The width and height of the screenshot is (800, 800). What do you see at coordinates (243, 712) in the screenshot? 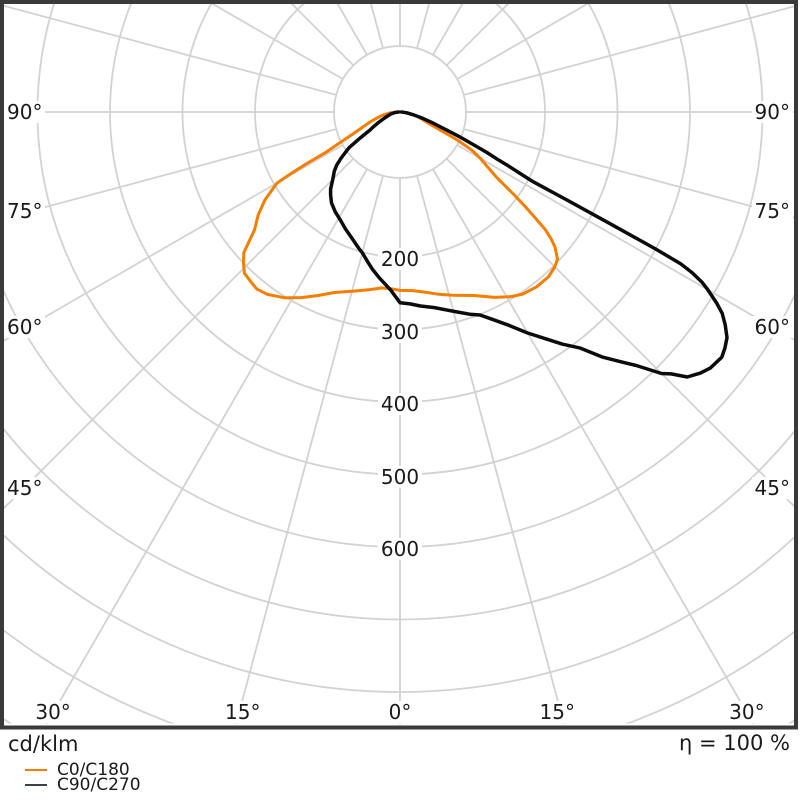
I see `angle-label-bottom-1: 15°` at bounding box center [243, 712].